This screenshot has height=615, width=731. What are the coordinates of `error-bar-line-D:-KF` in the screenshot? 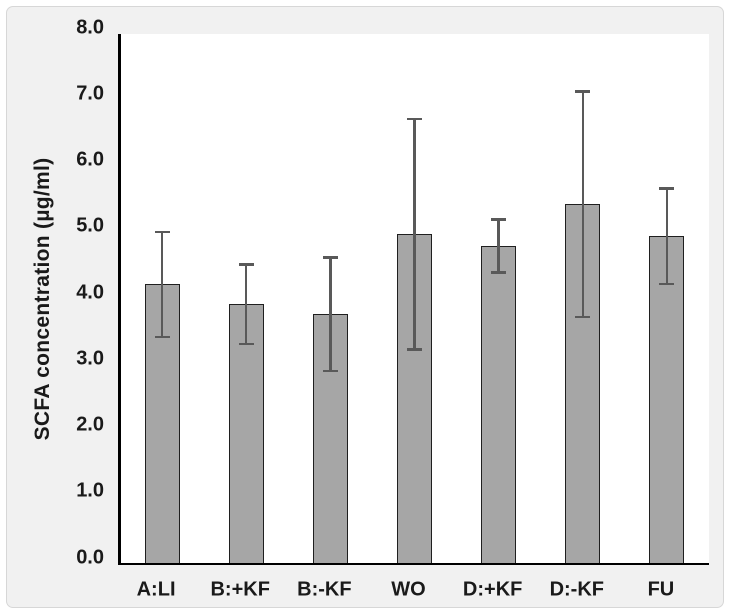 It's located at (583, 204).